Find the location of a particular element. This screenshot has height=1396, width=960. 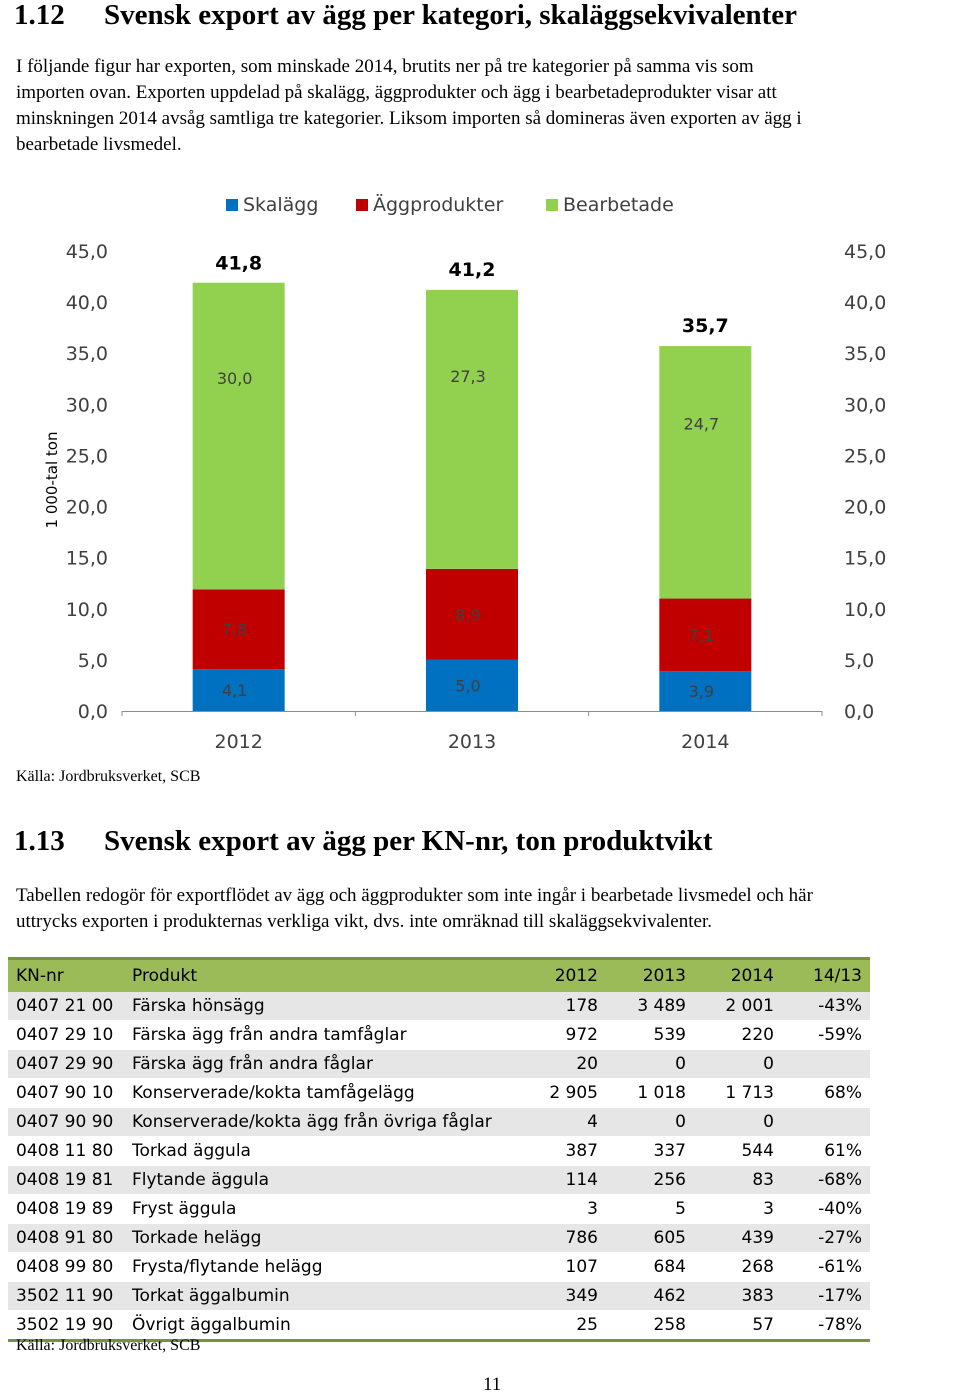

table-row: 3502 19 90 Övrigt äggalbumin 25 258 57 -78% is located at coordinates (439, 1326).